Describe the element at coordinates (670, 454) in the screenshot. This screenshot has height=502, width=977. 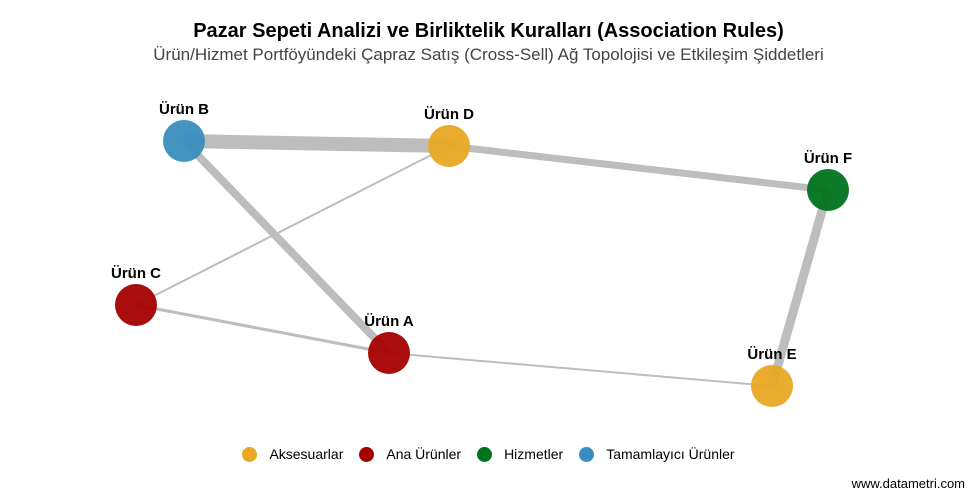
I see `legend-label: Tamamlayıcı Ürünler` at that location.